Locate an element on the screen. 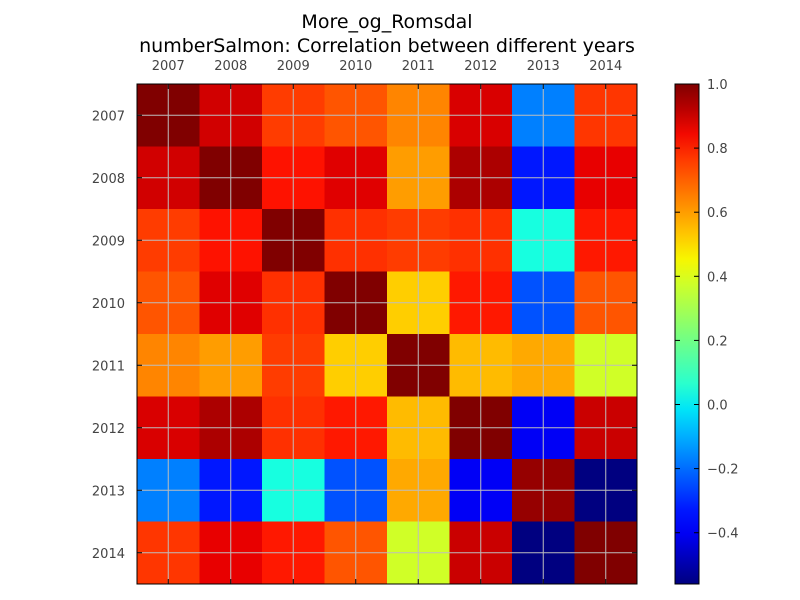 This screenshot has height=600, width=800. y-tick-label: 2011 is located at coordinates (108, 366).